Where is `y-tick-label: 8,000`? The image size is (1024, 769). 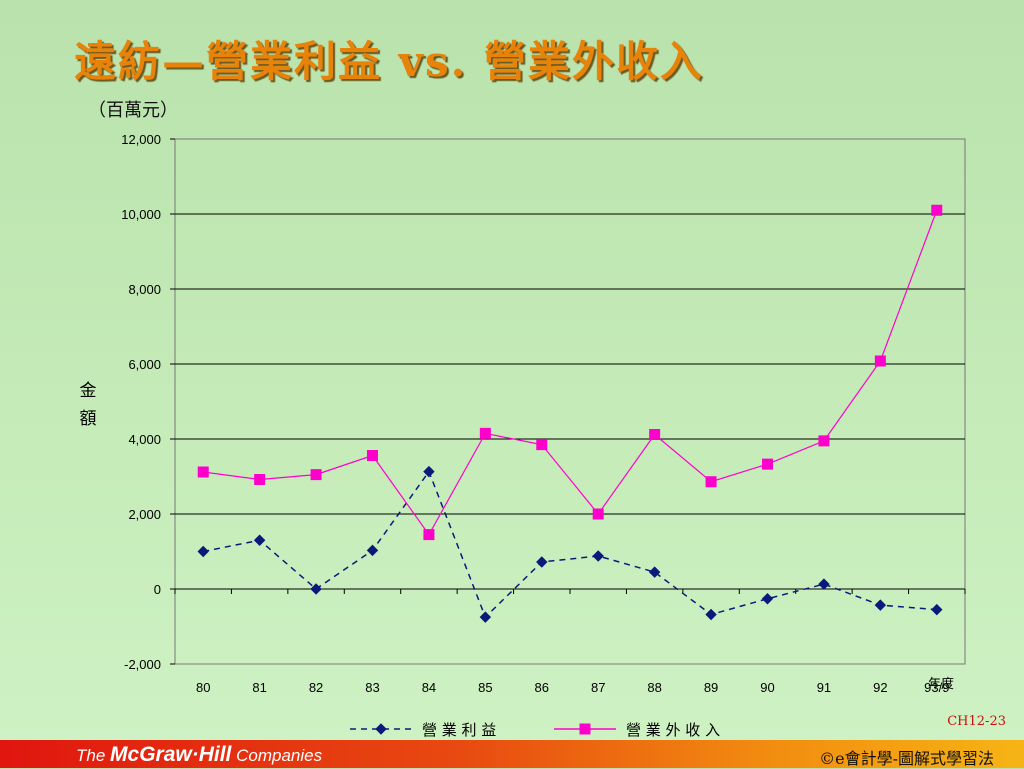 y-tick-label: 8,000 is located at coordinates (144, 289).